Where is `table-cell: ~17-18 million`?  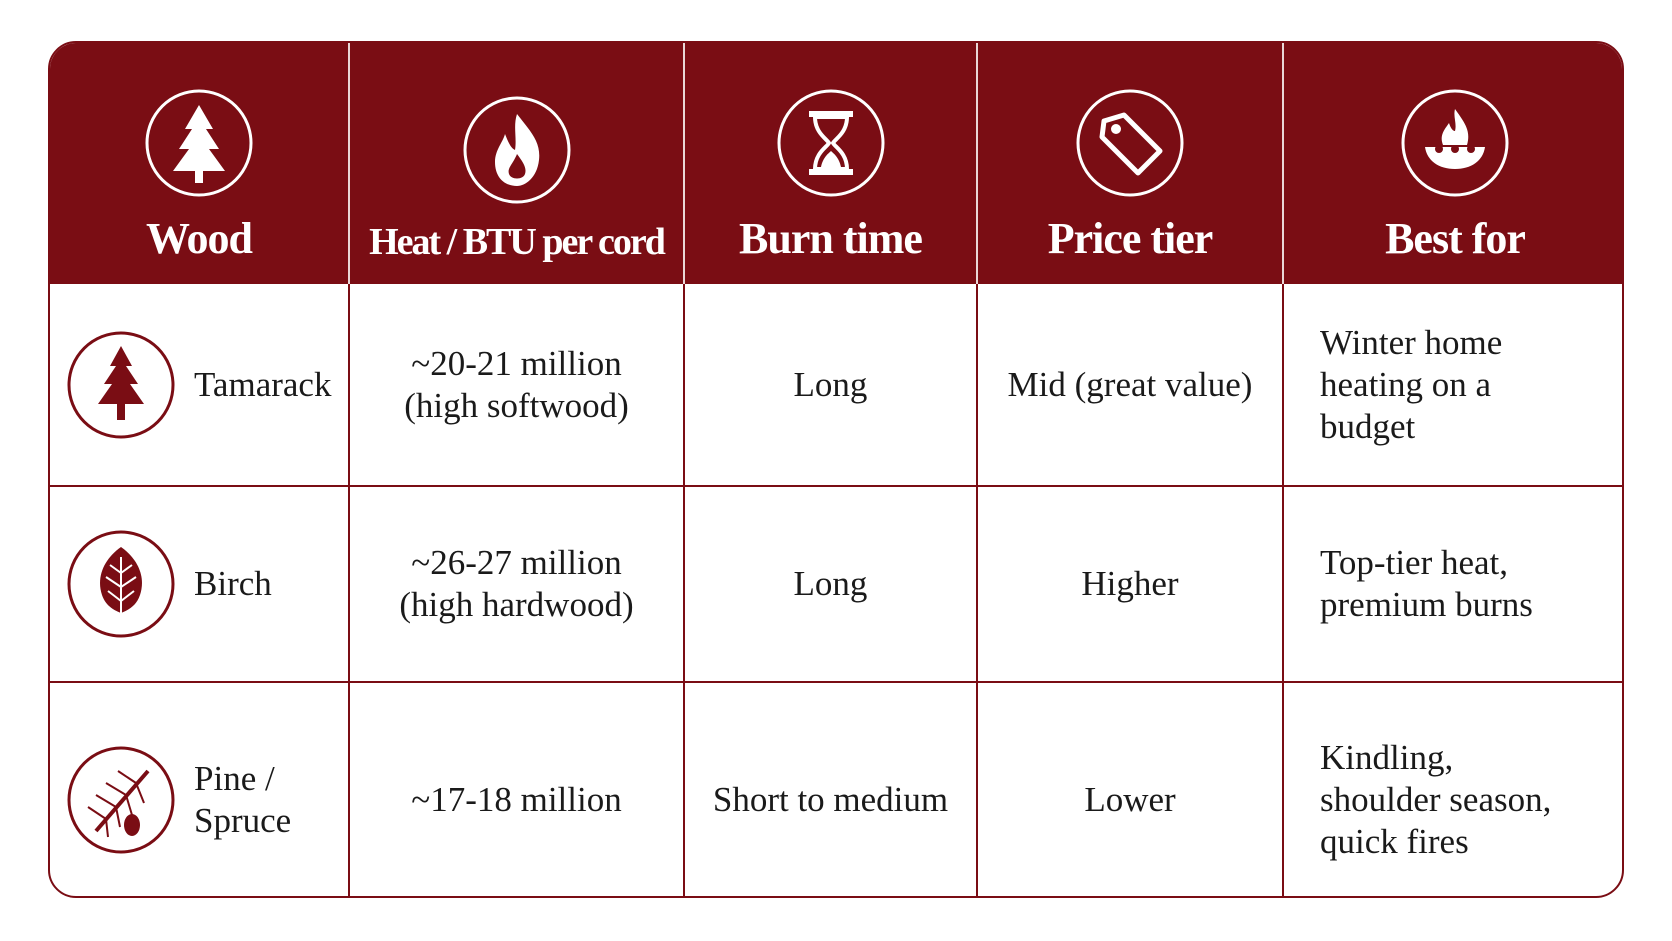
table-cell: ~17-18 million is located at coordinates (517, 788).